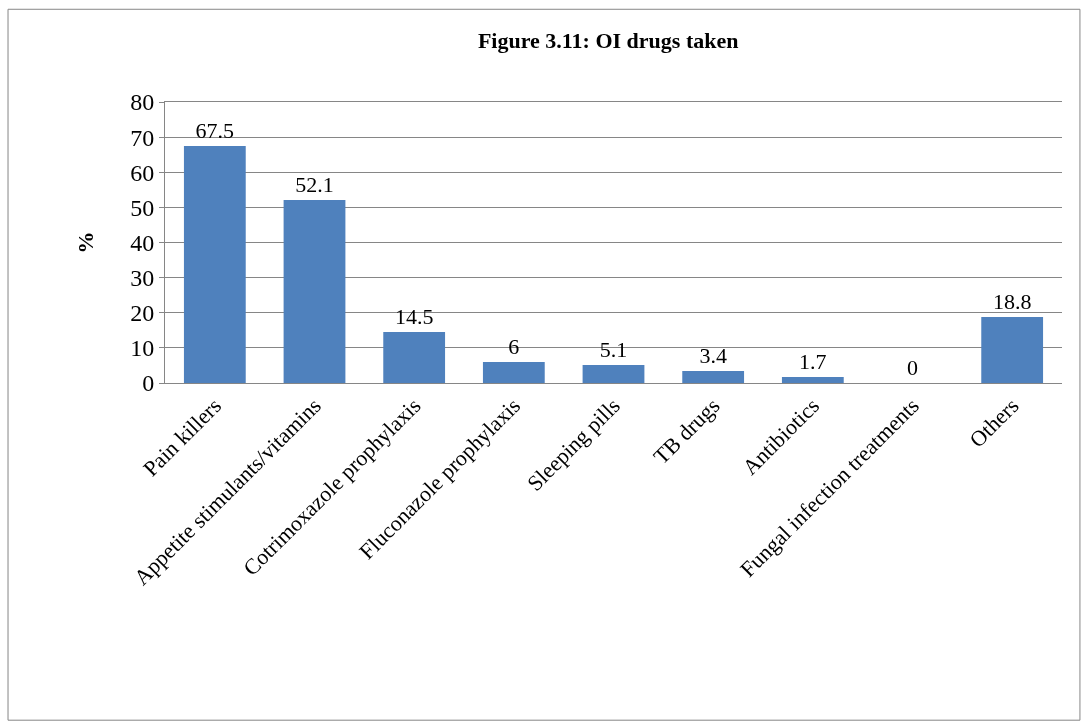 The image size is (1086, 727). I want to click on data-label: 18.8, so click(1012, 301).